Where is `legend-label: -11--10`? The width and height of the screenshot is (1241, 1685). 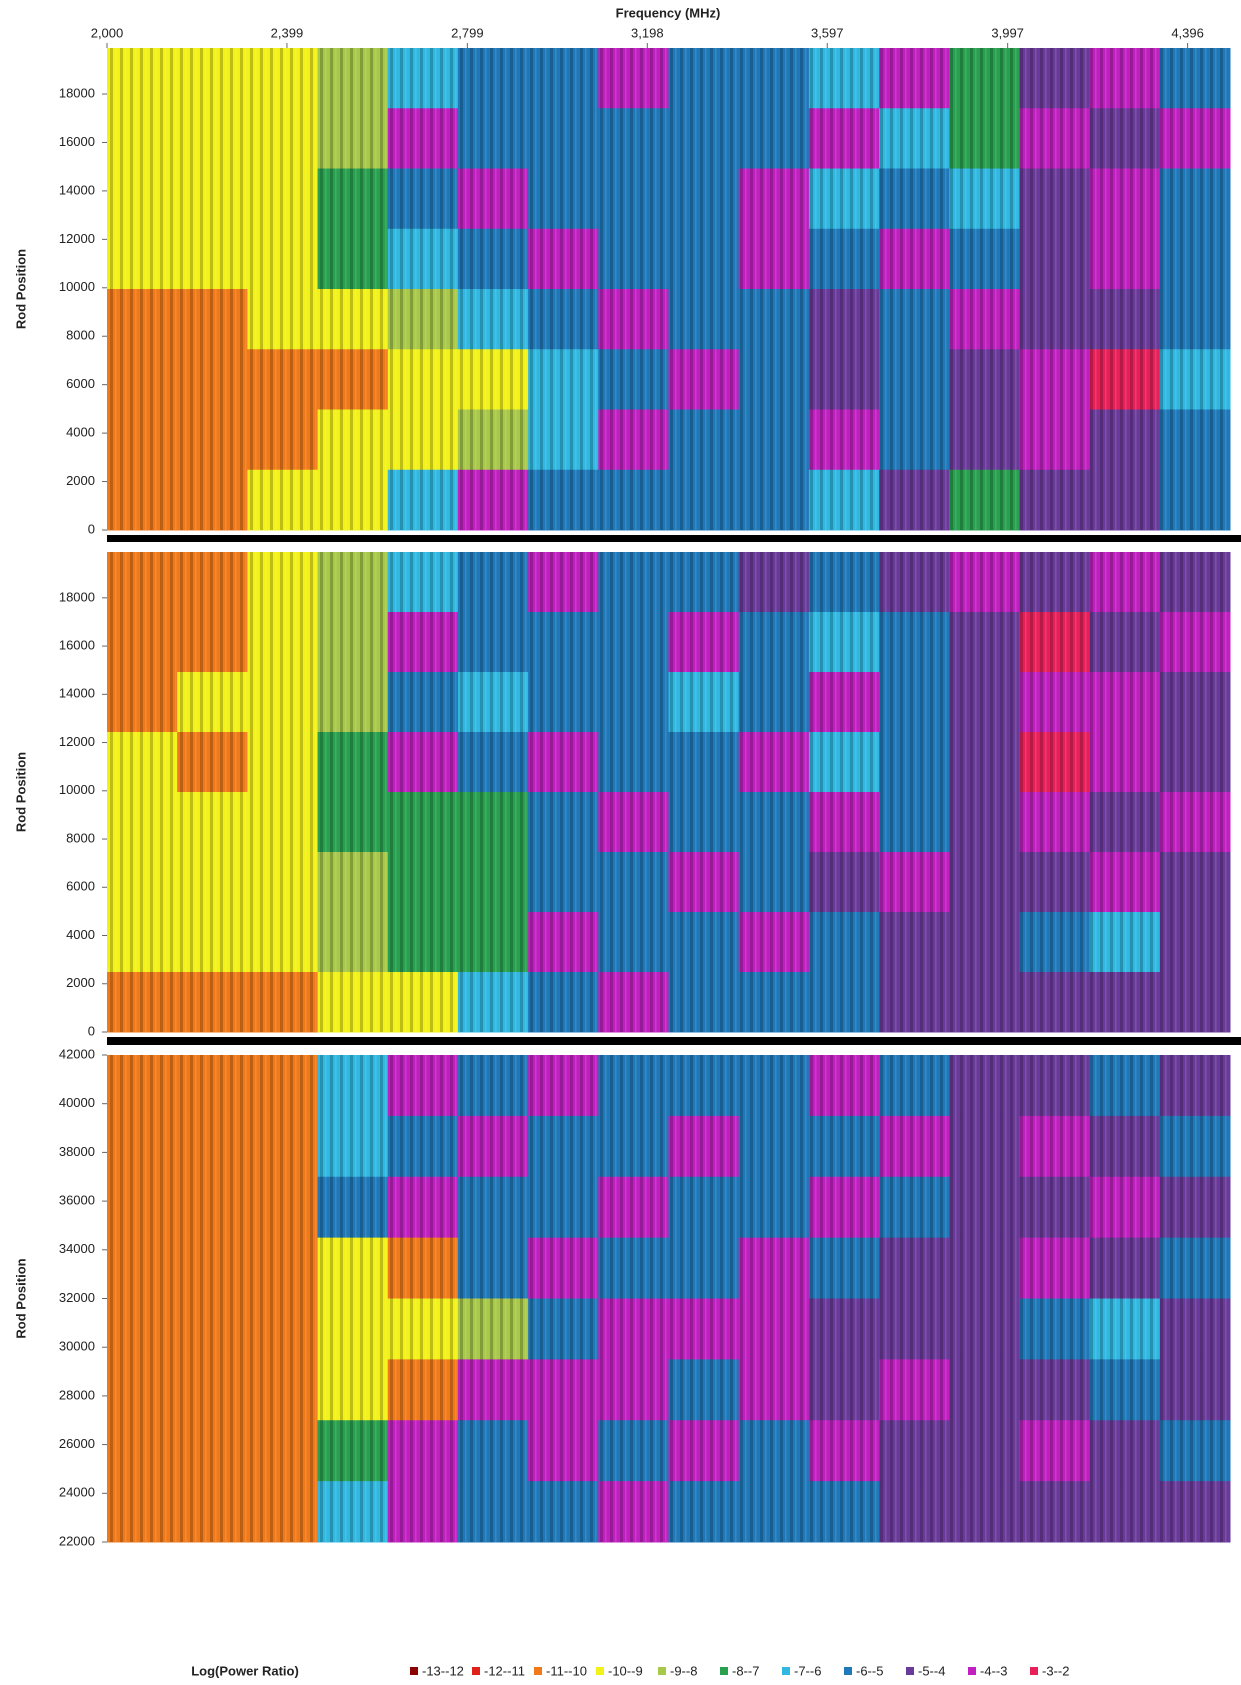 legend-label: -11--10 is located at coordinates (566, 1670).